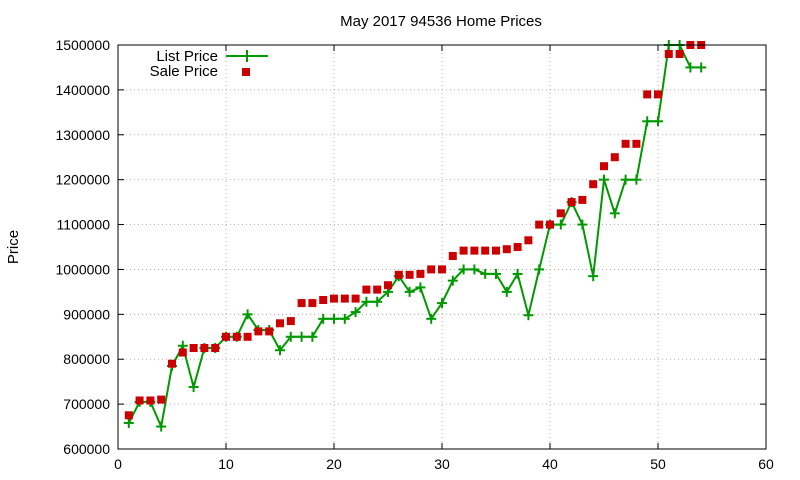 The width and height of the screenshot is (800, 480). What do you see at coordinates (441, 21) in the screenshot?
I see `chart-title: May 2017 94536 Home Prices` at bounding box center [441, 21].